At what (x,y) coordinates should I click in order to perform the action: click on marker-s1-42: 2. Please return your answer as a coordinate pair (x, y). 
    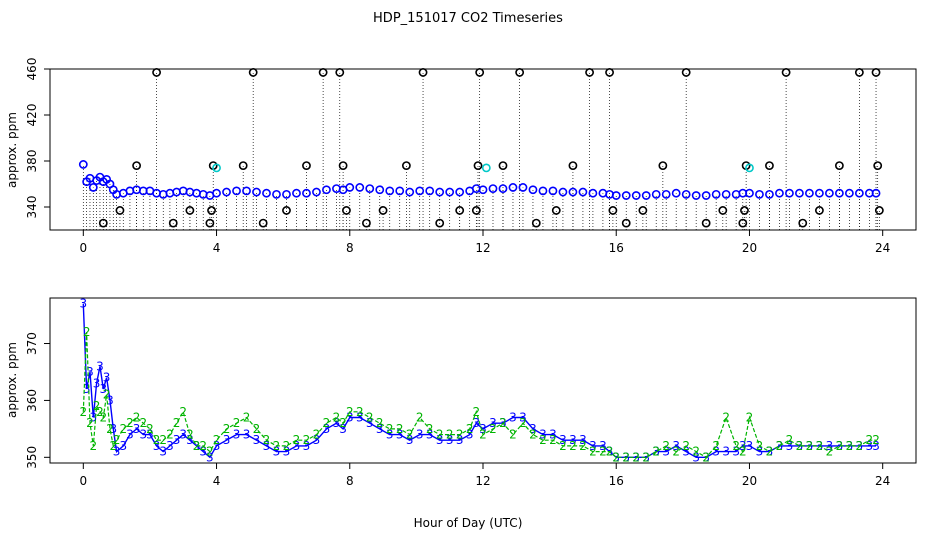
    Looking at the image, I should click on (380, 423).